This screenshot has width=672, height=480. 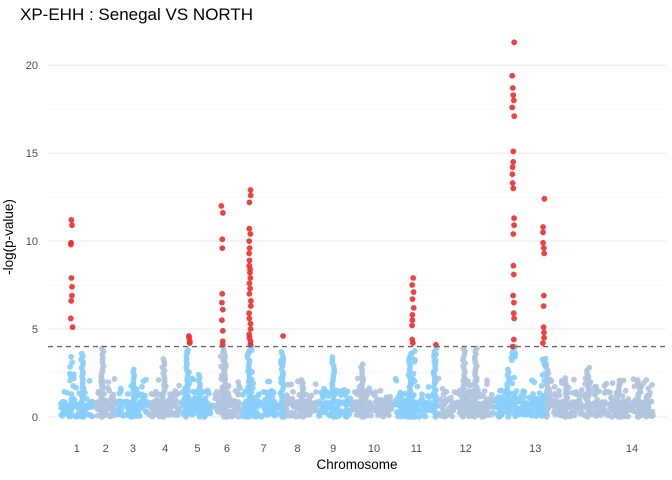 I want to click on x-tick-label: 1, so click(x=77, y=449).